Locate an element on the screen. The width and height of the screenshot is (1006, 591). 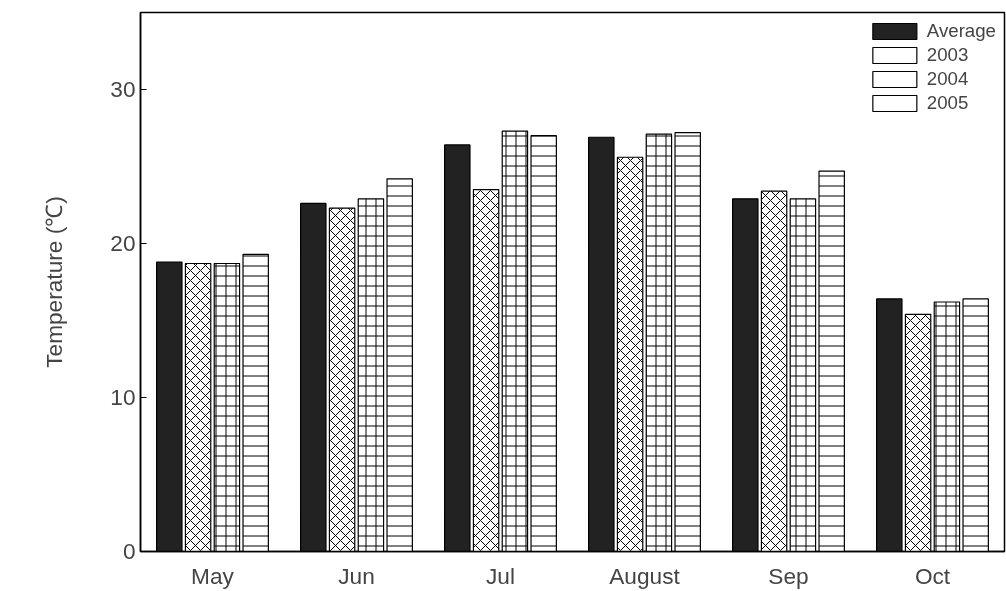
legend-label: Average is located at coordinates (961, 31).